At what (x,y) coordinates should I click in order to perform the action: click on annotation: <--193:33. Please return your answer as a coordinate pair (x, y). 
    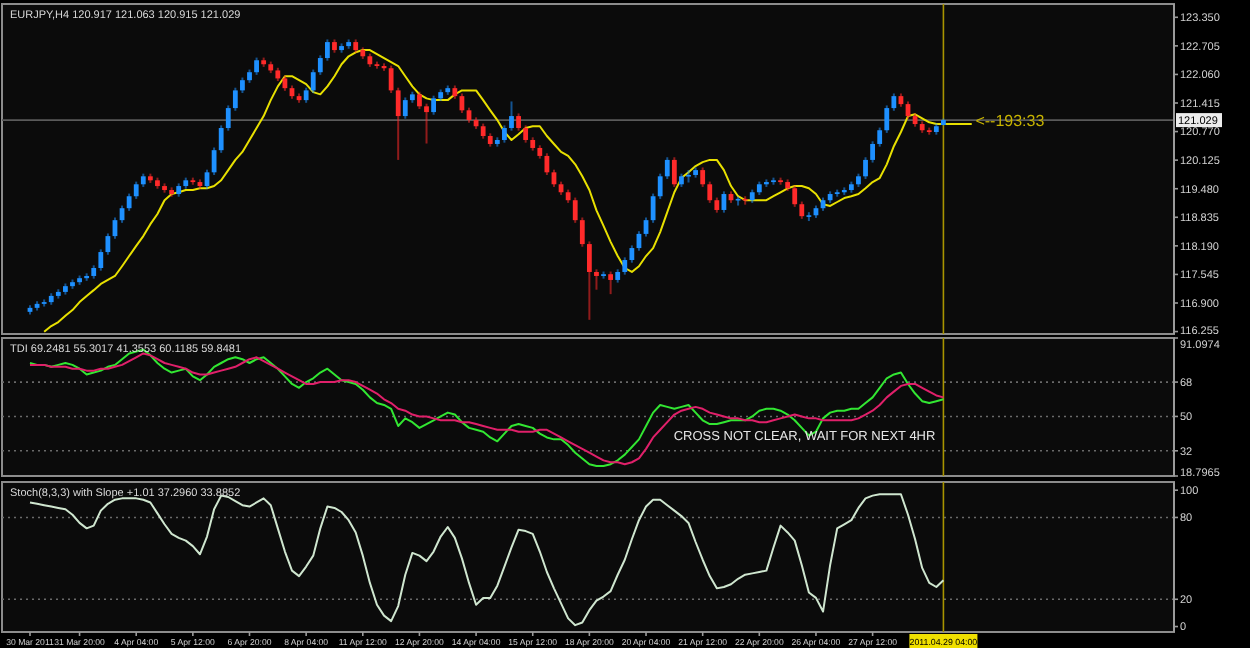
    Looking at the image, I should click on (1010, 121).